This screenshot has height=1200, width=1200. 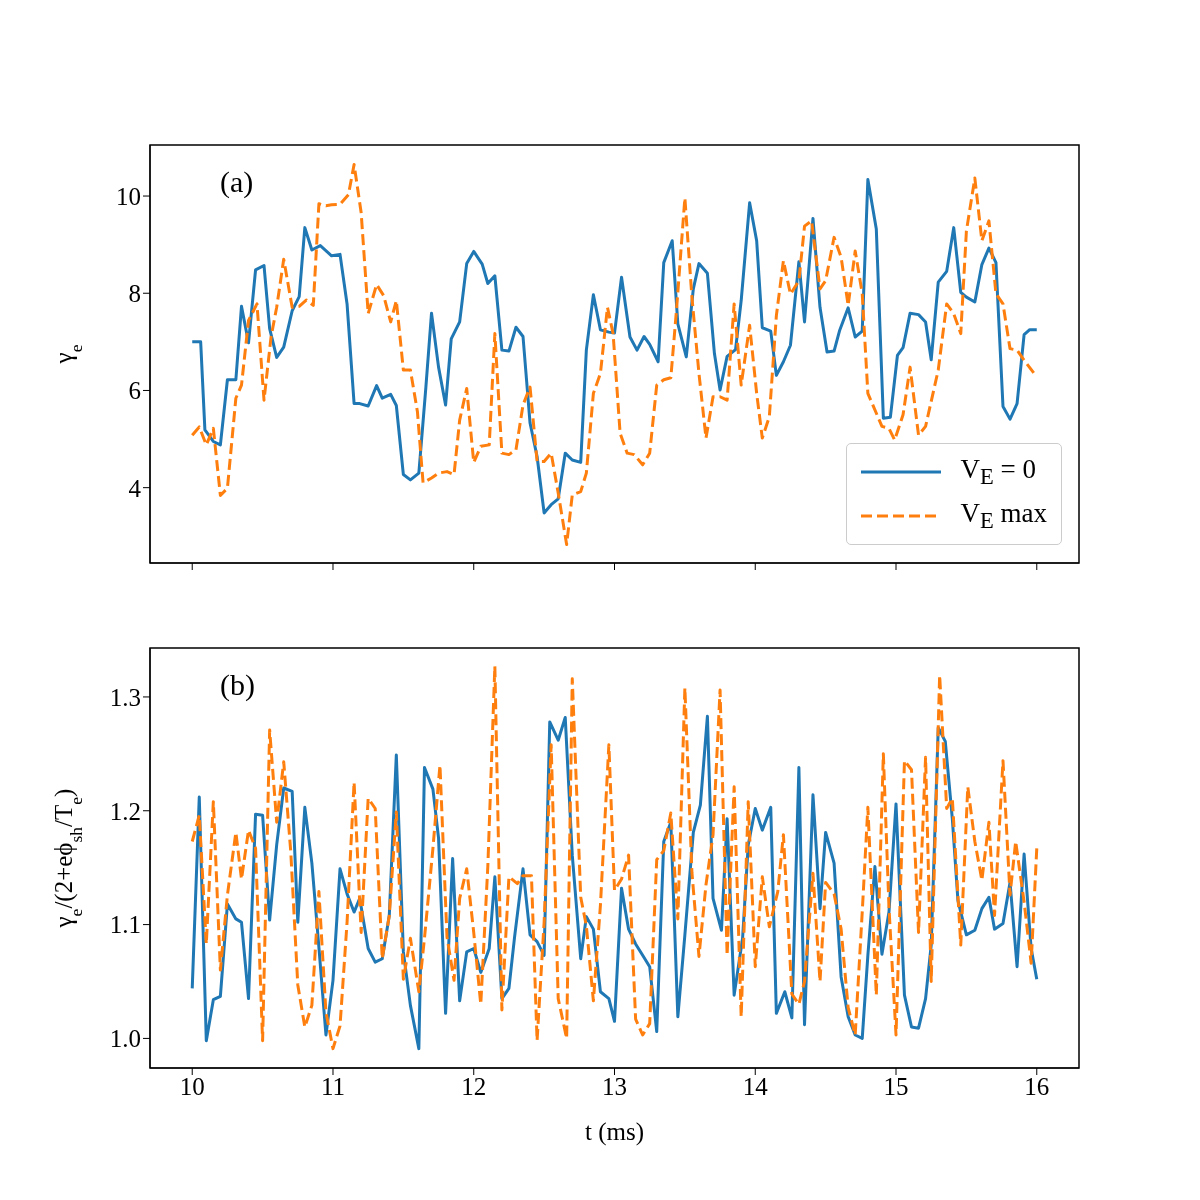 What do you see at coordinates (192, 1086) in the screenshot?
I see `x-tick-label: 10` at bounding box center [192, 1086].